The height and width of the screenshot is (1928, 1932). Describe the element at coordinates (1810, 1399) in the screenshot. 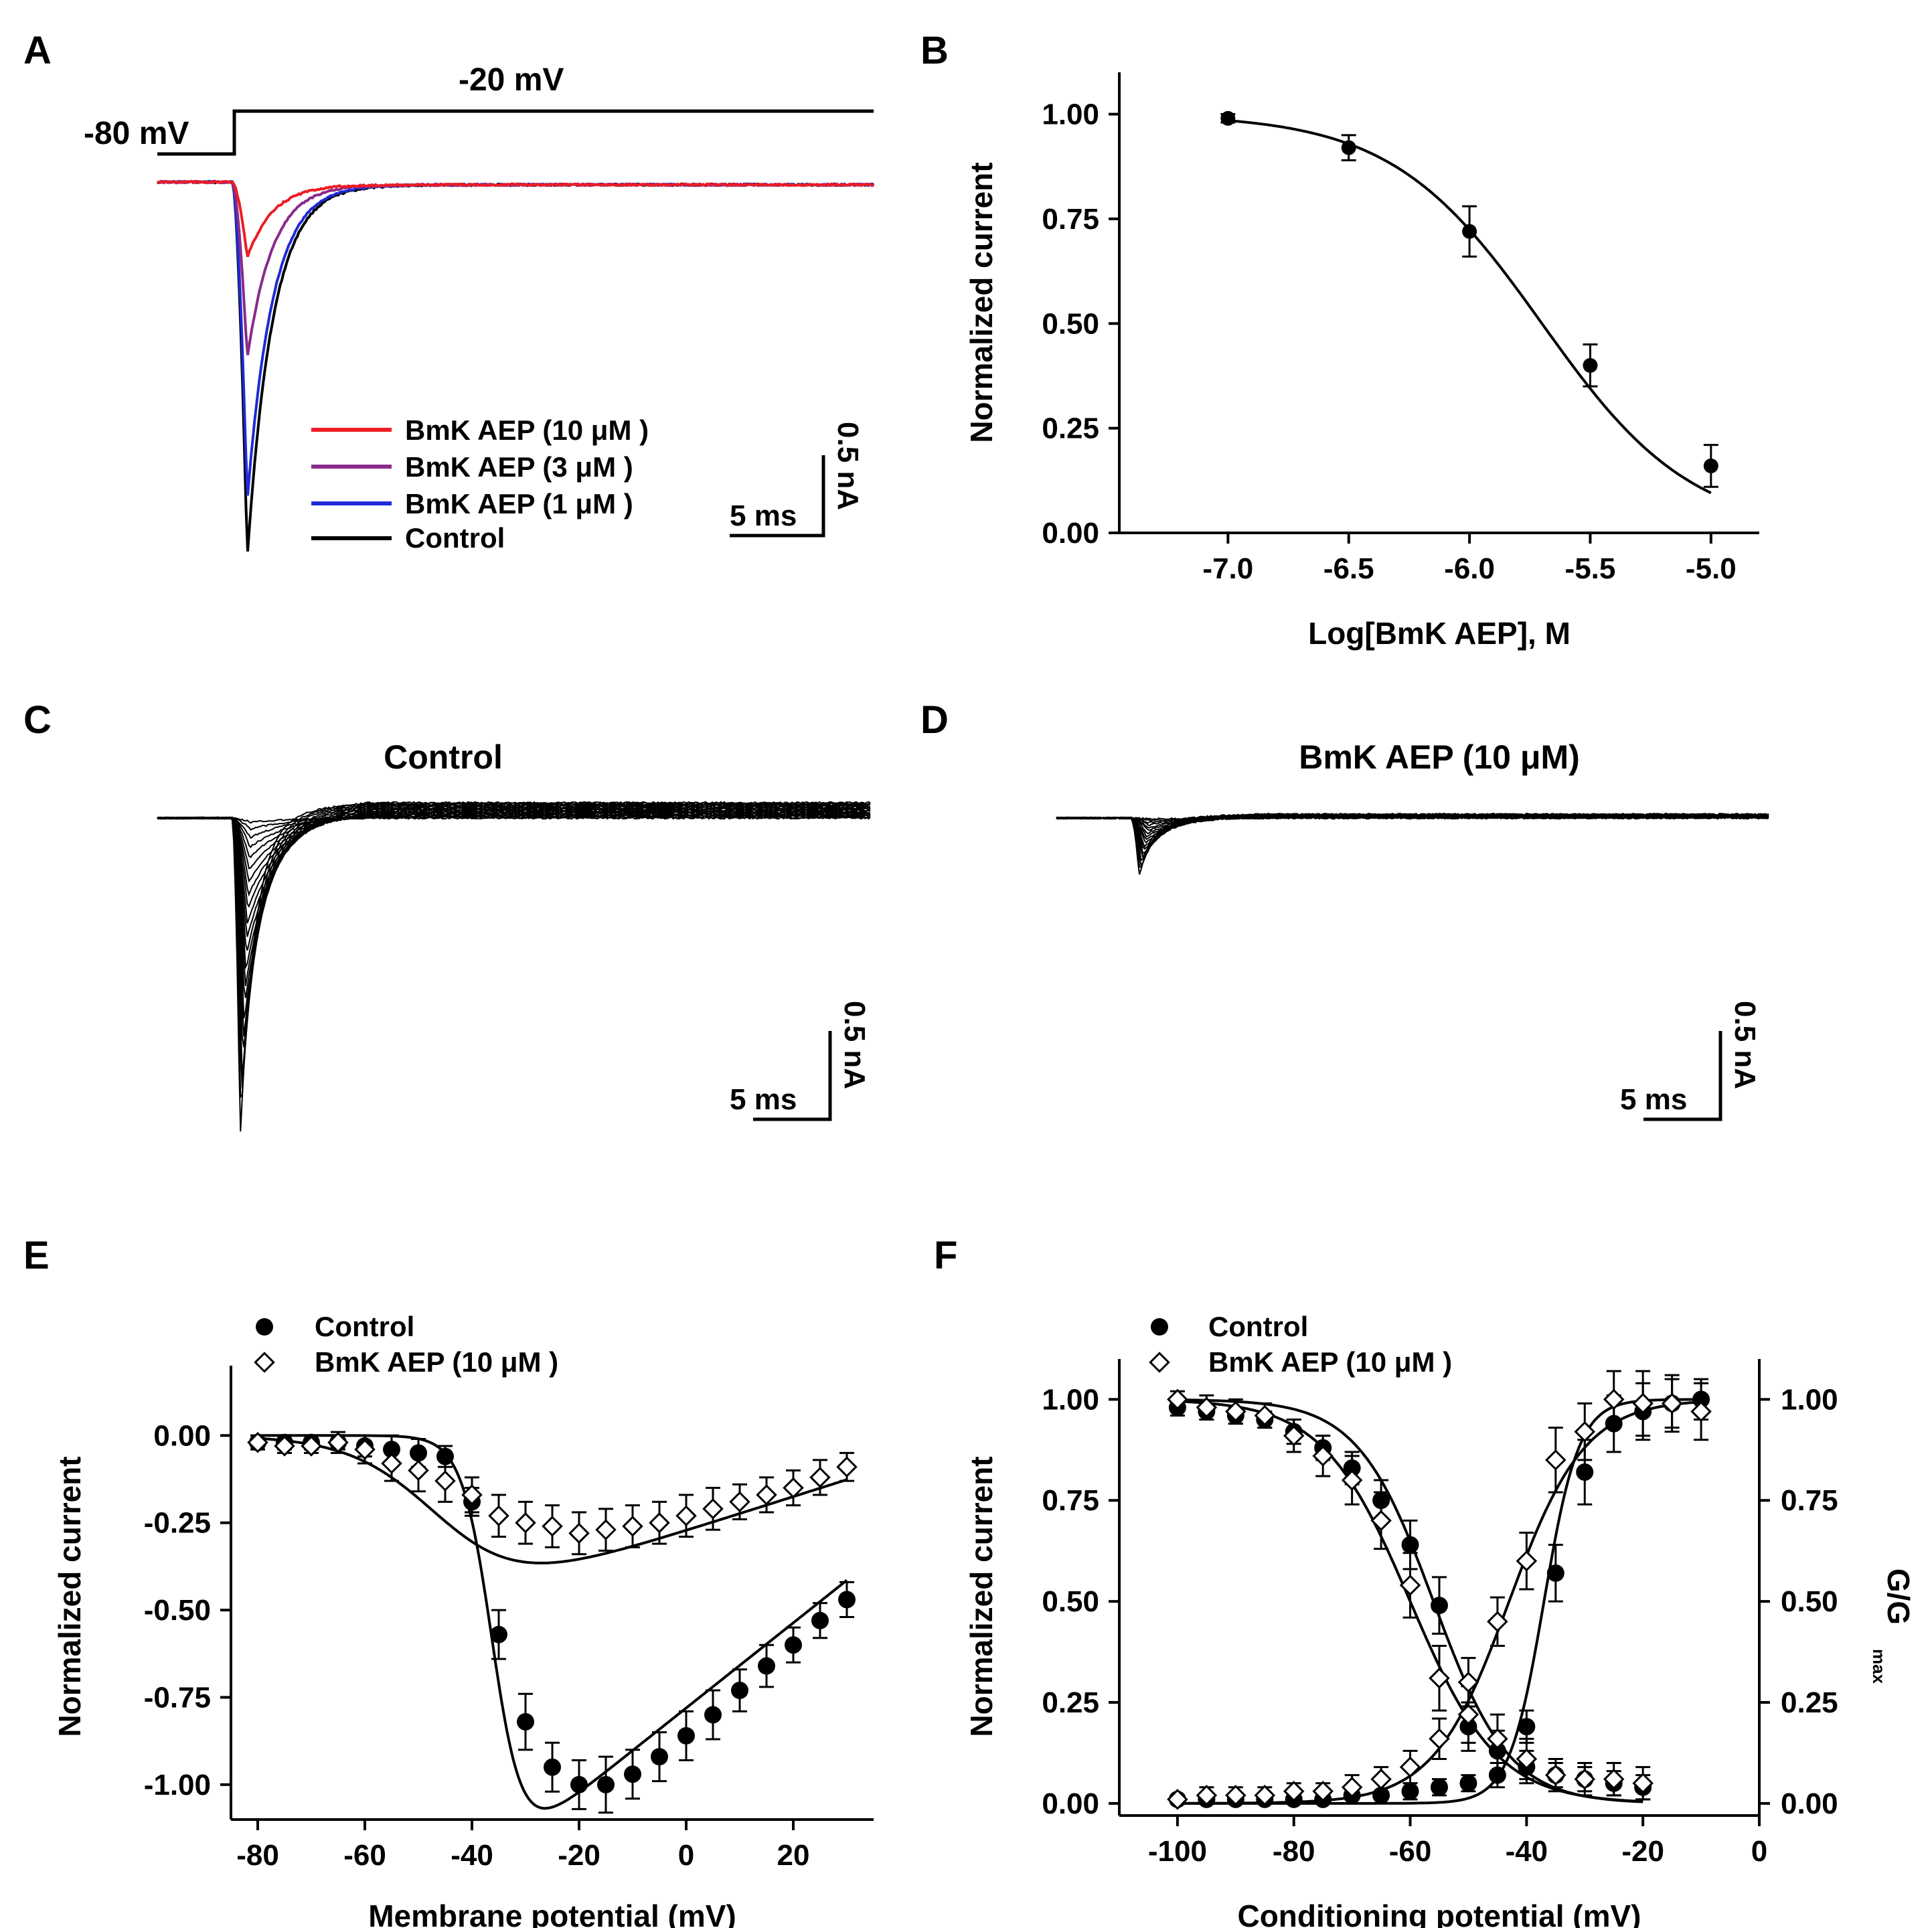

I see `y2-tick-label: 1.00` at that location.